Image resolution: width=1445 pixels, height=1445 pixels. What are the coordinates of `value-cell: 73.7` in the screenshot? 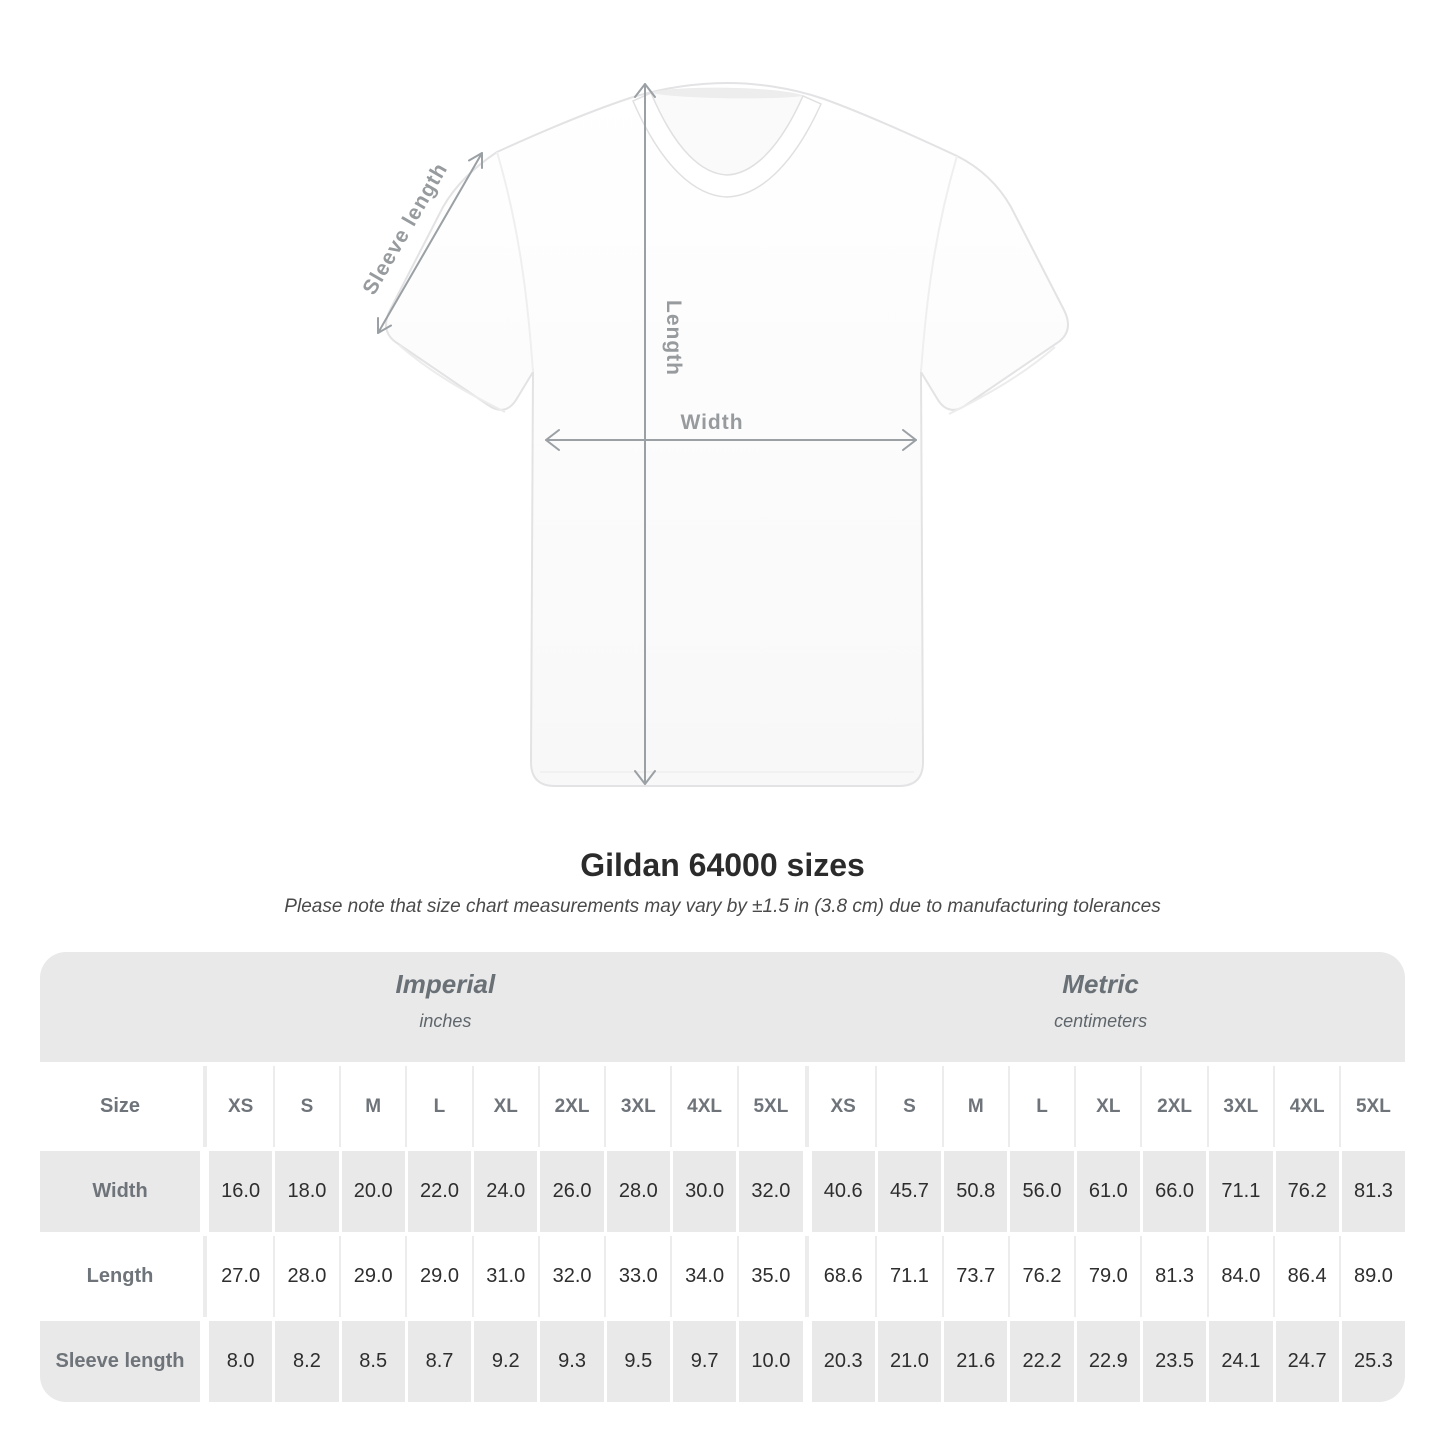 It's located at (974, 1276).